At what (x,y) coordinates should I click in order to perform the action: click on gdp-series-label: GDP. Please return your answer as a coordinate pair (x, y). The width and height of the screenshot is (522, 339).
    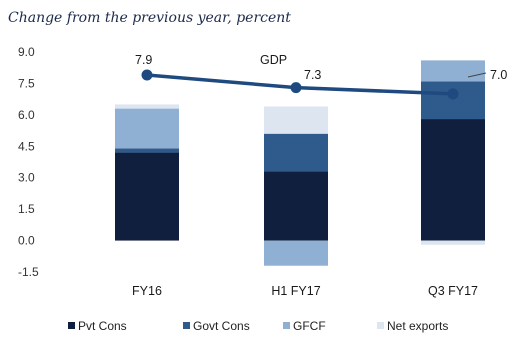
    Looking at the image, I should click on (273, 60).